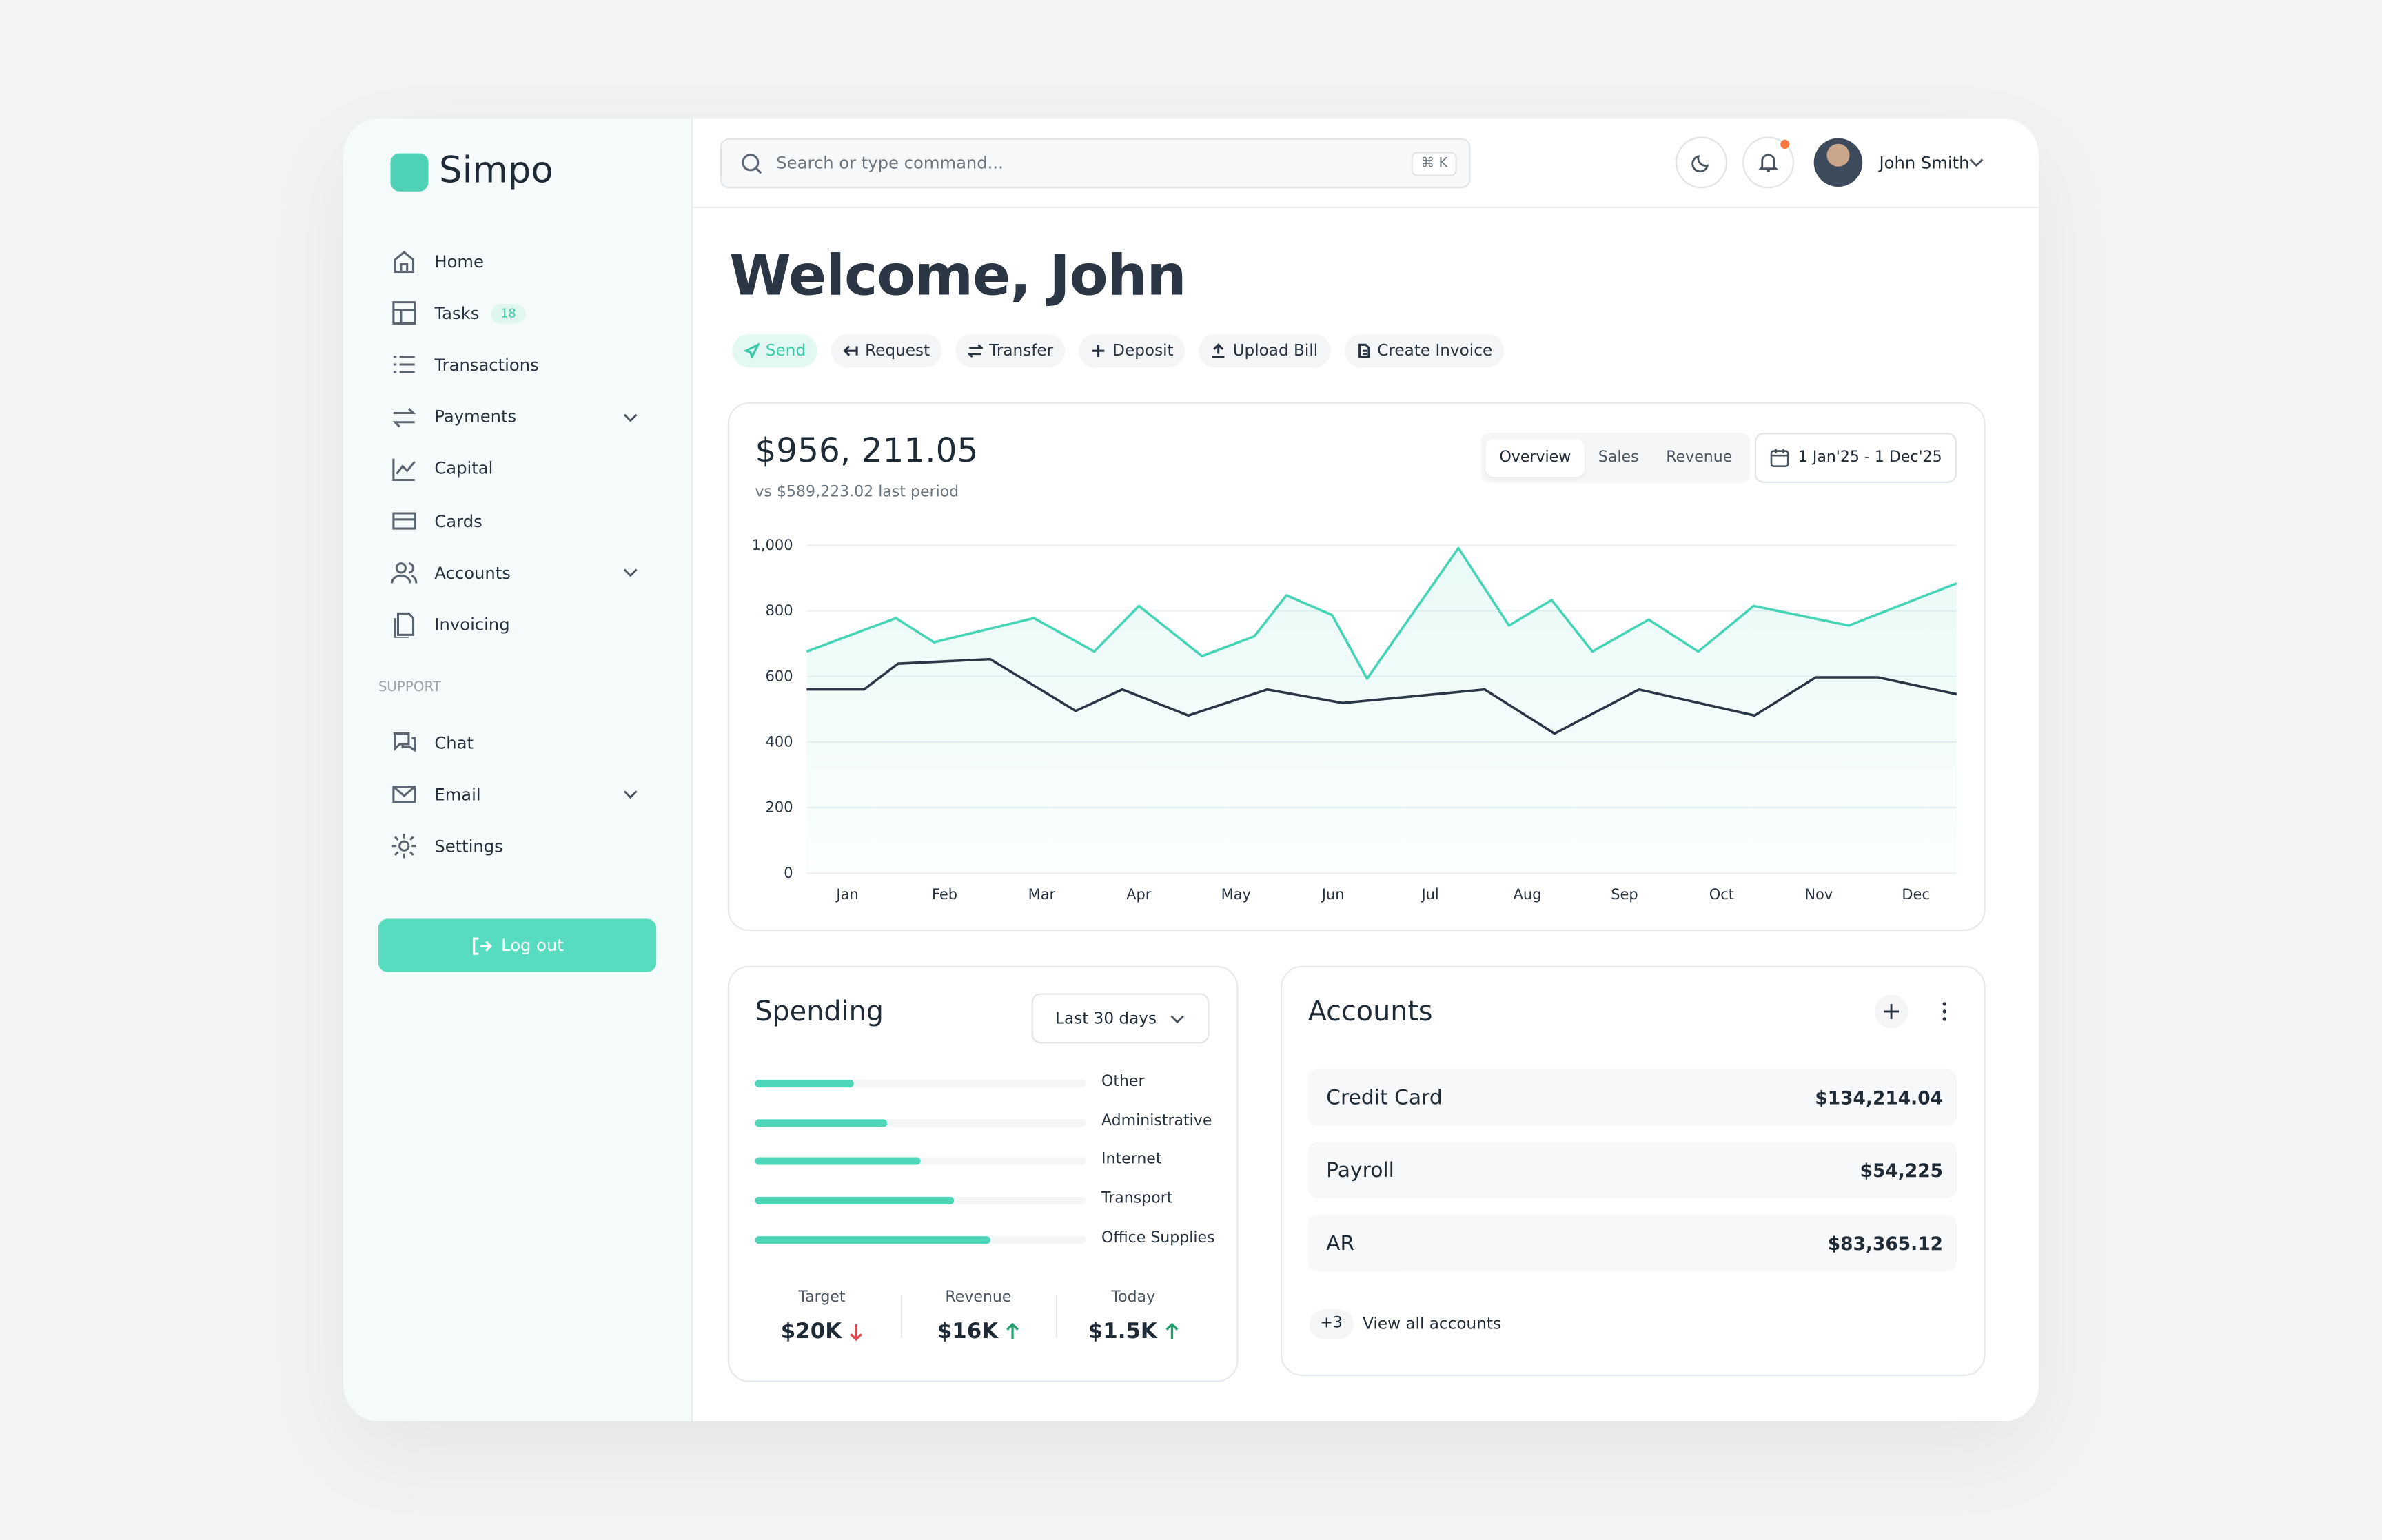  I want to click on y-tick-label: 400, so click(779, 742).